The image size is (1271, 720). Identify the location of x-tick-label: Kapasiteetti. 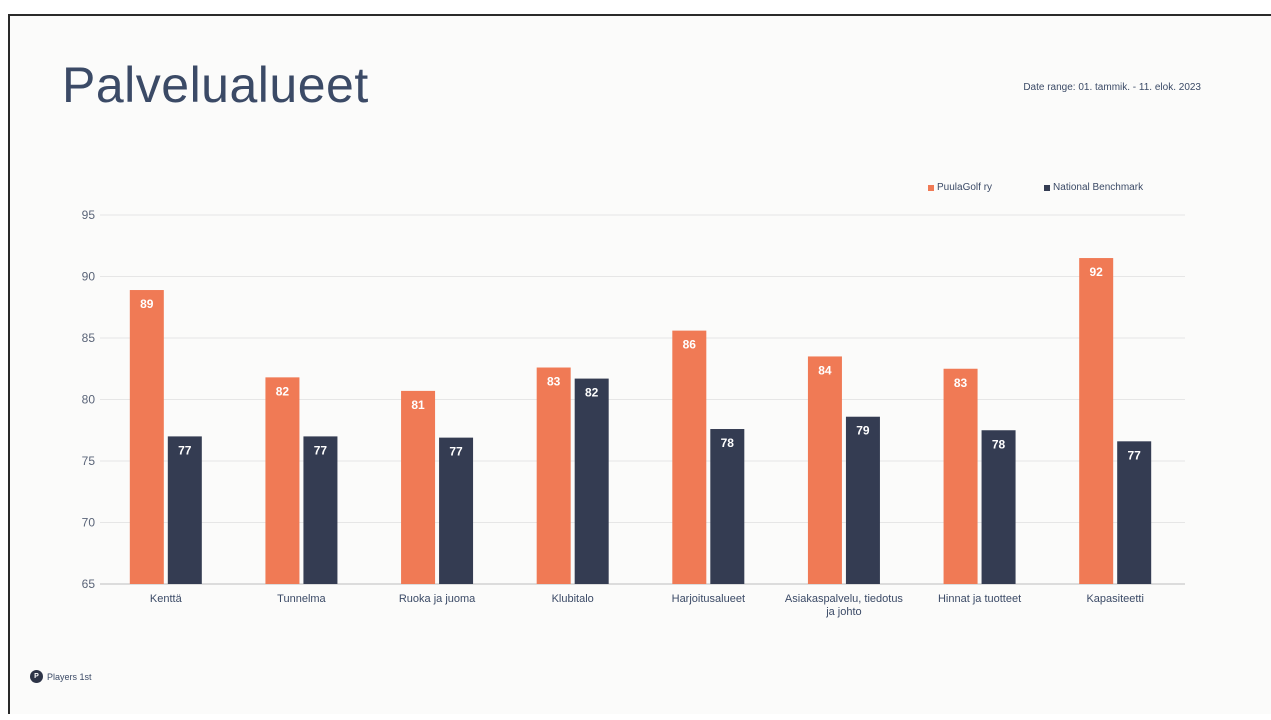
(1114, 599).